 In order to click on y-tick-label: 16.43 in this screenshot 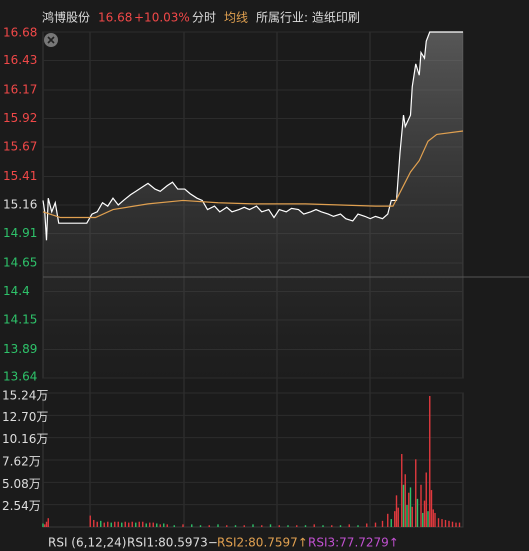, I will do `click(20, 60)`.